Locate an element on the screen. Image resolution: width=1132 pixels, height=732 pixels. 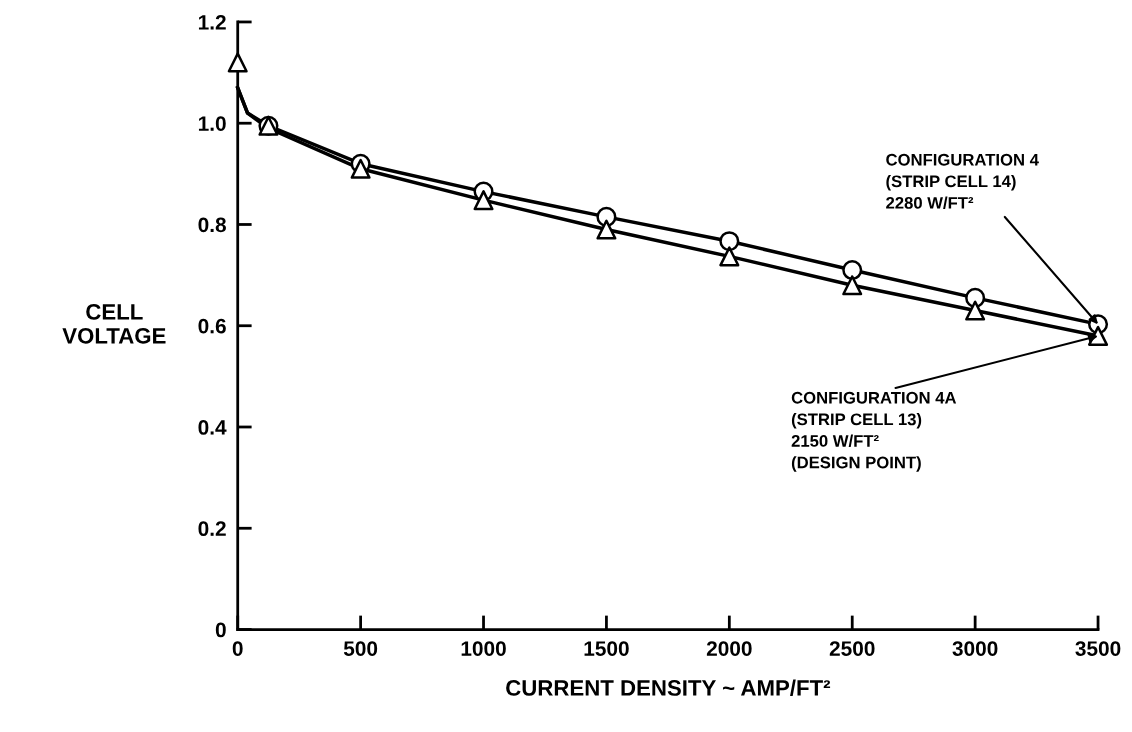
annotation: CONFIGURATION 4A (STRIP CELL 13) 2150 W/FT² (DESIGN POINT) is located at coordinates (874, 431).